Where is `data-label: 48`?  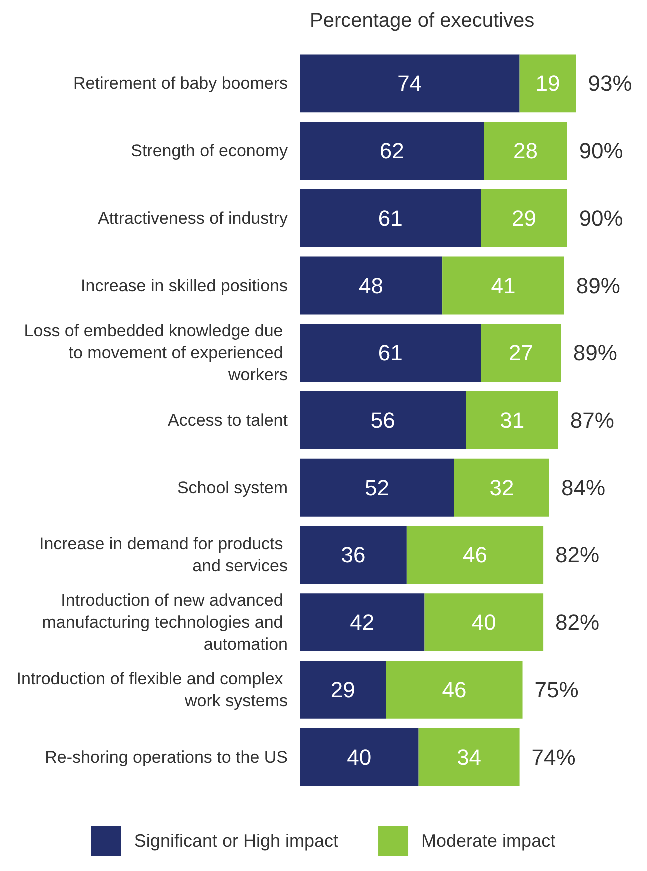 data-label: 48 is located at coordinates (371, 285).